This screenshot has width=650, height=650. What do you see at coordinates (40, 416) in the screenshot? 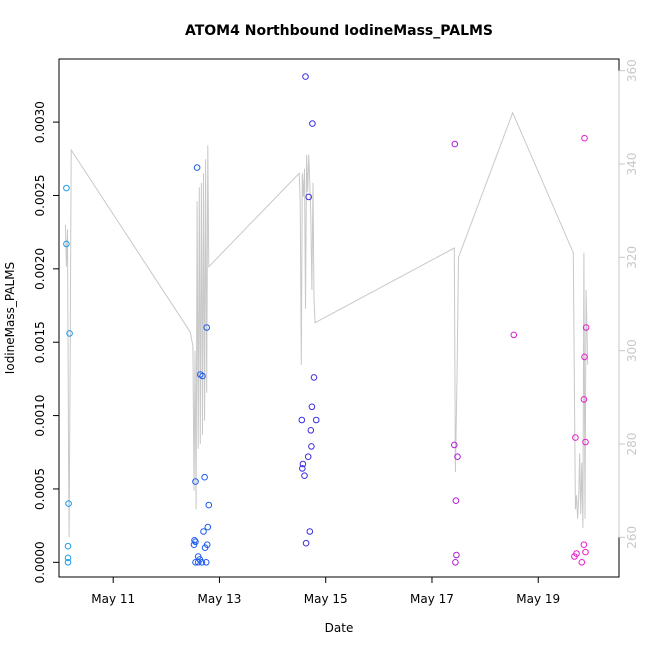
I see `y-tick-label: 0.0010` at bounding box center [40, 416].